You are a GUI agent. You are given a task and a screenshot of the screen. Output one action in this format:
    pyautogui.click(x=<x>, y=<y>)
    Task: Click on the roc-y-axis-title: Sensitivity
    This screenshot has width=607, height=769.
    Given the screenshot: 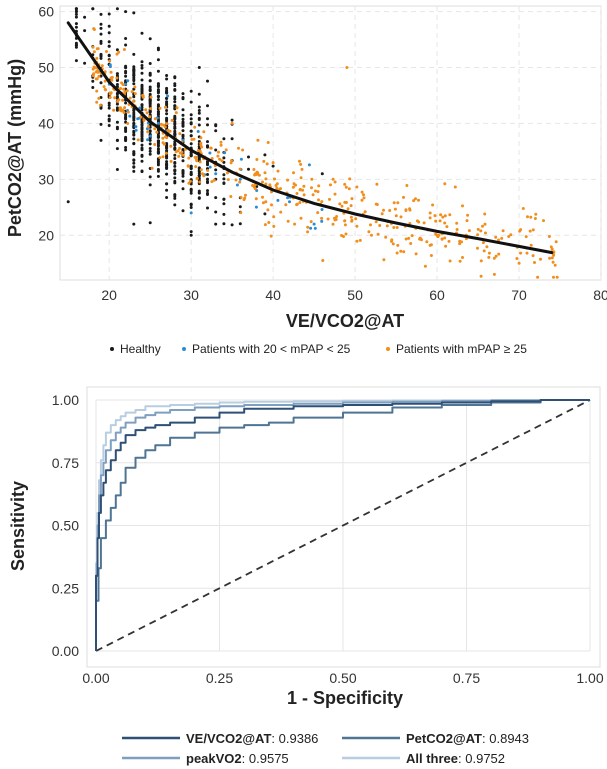 What is the action you would take?
    pyautogui.click(x=18, y=526)
    